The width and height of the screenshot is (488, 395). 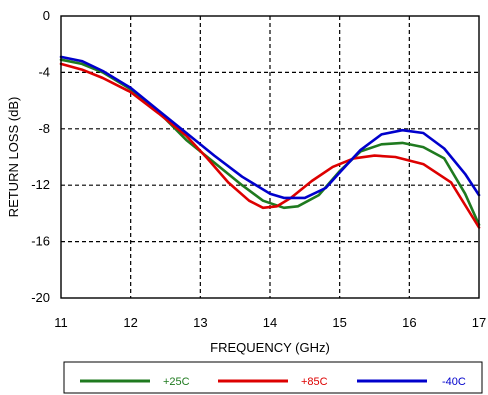 I want to click on x-tick-label: 14, so click(x=270, y=322).